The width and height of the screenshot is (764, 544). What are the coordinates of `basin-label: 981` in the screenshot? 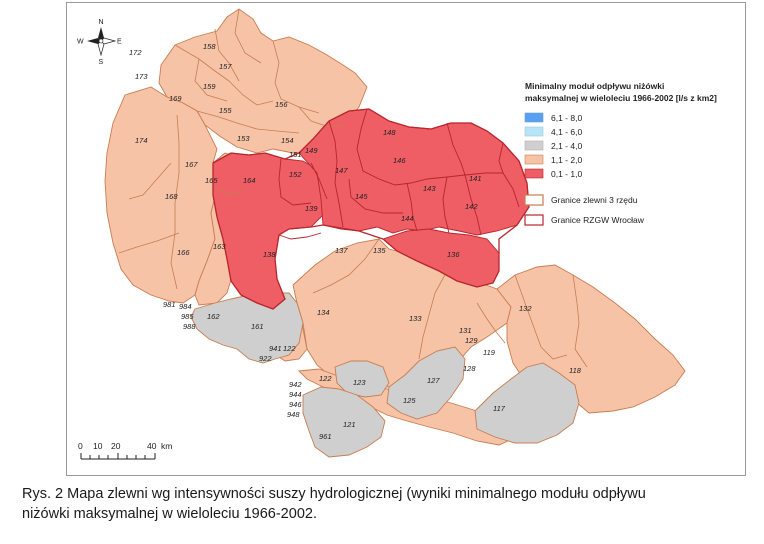 It's located at (169, 304).